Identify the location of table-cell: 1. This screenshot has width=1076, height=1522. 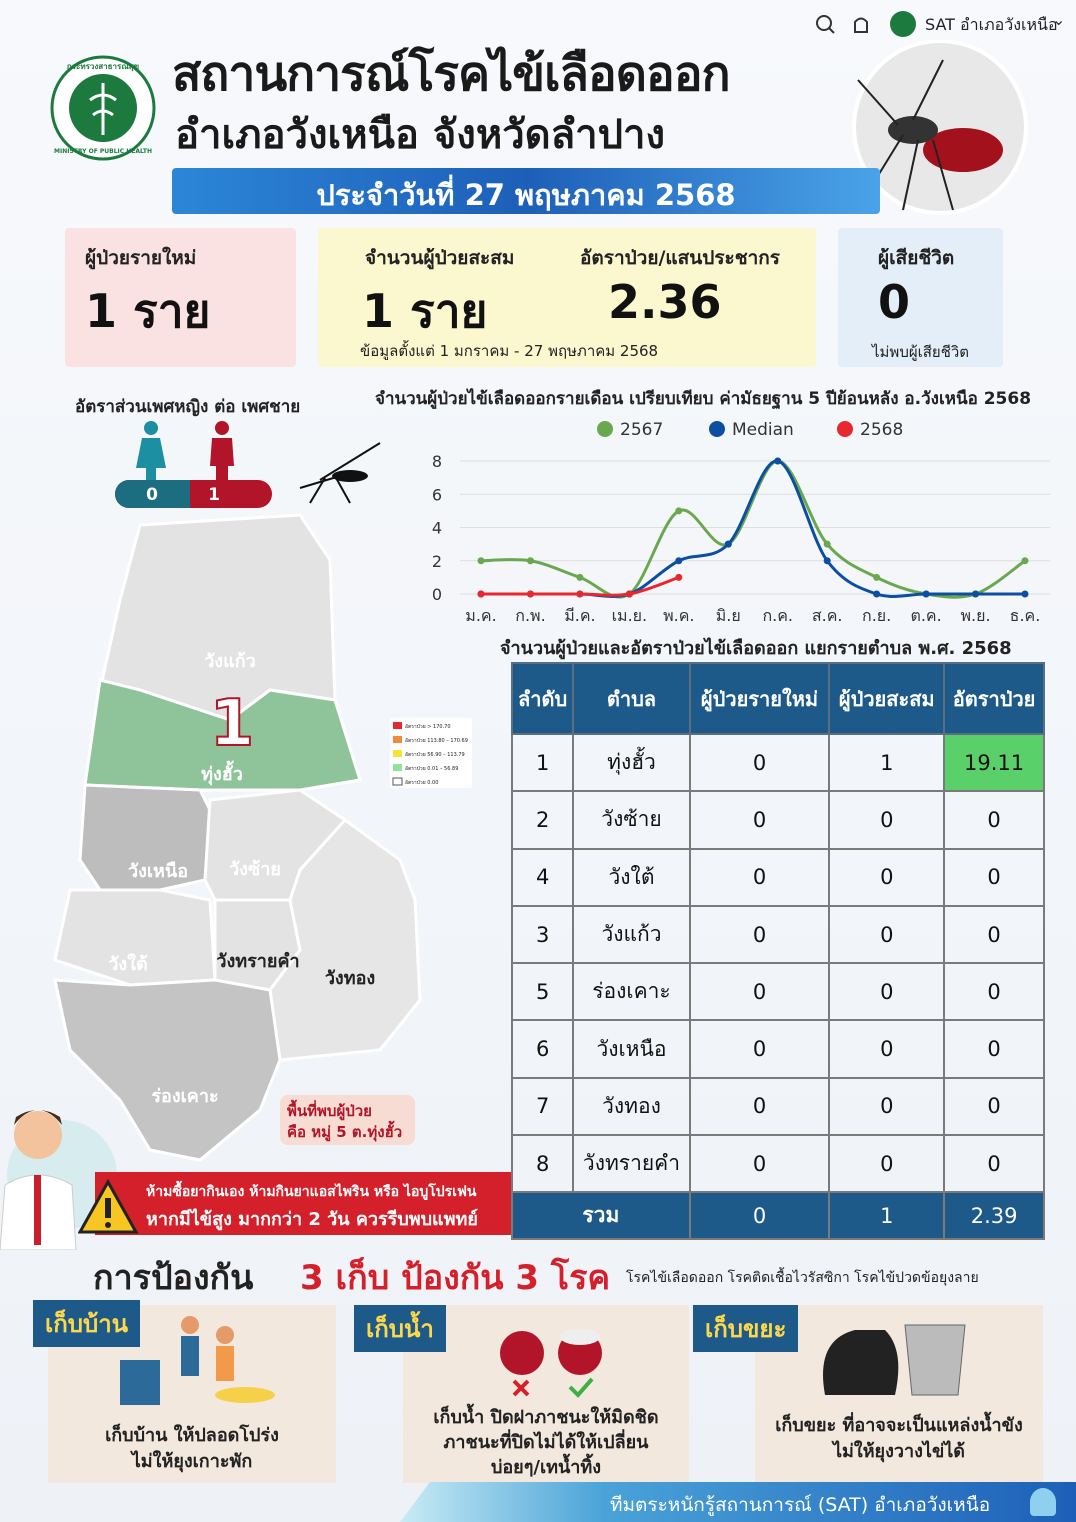
(542, 762).